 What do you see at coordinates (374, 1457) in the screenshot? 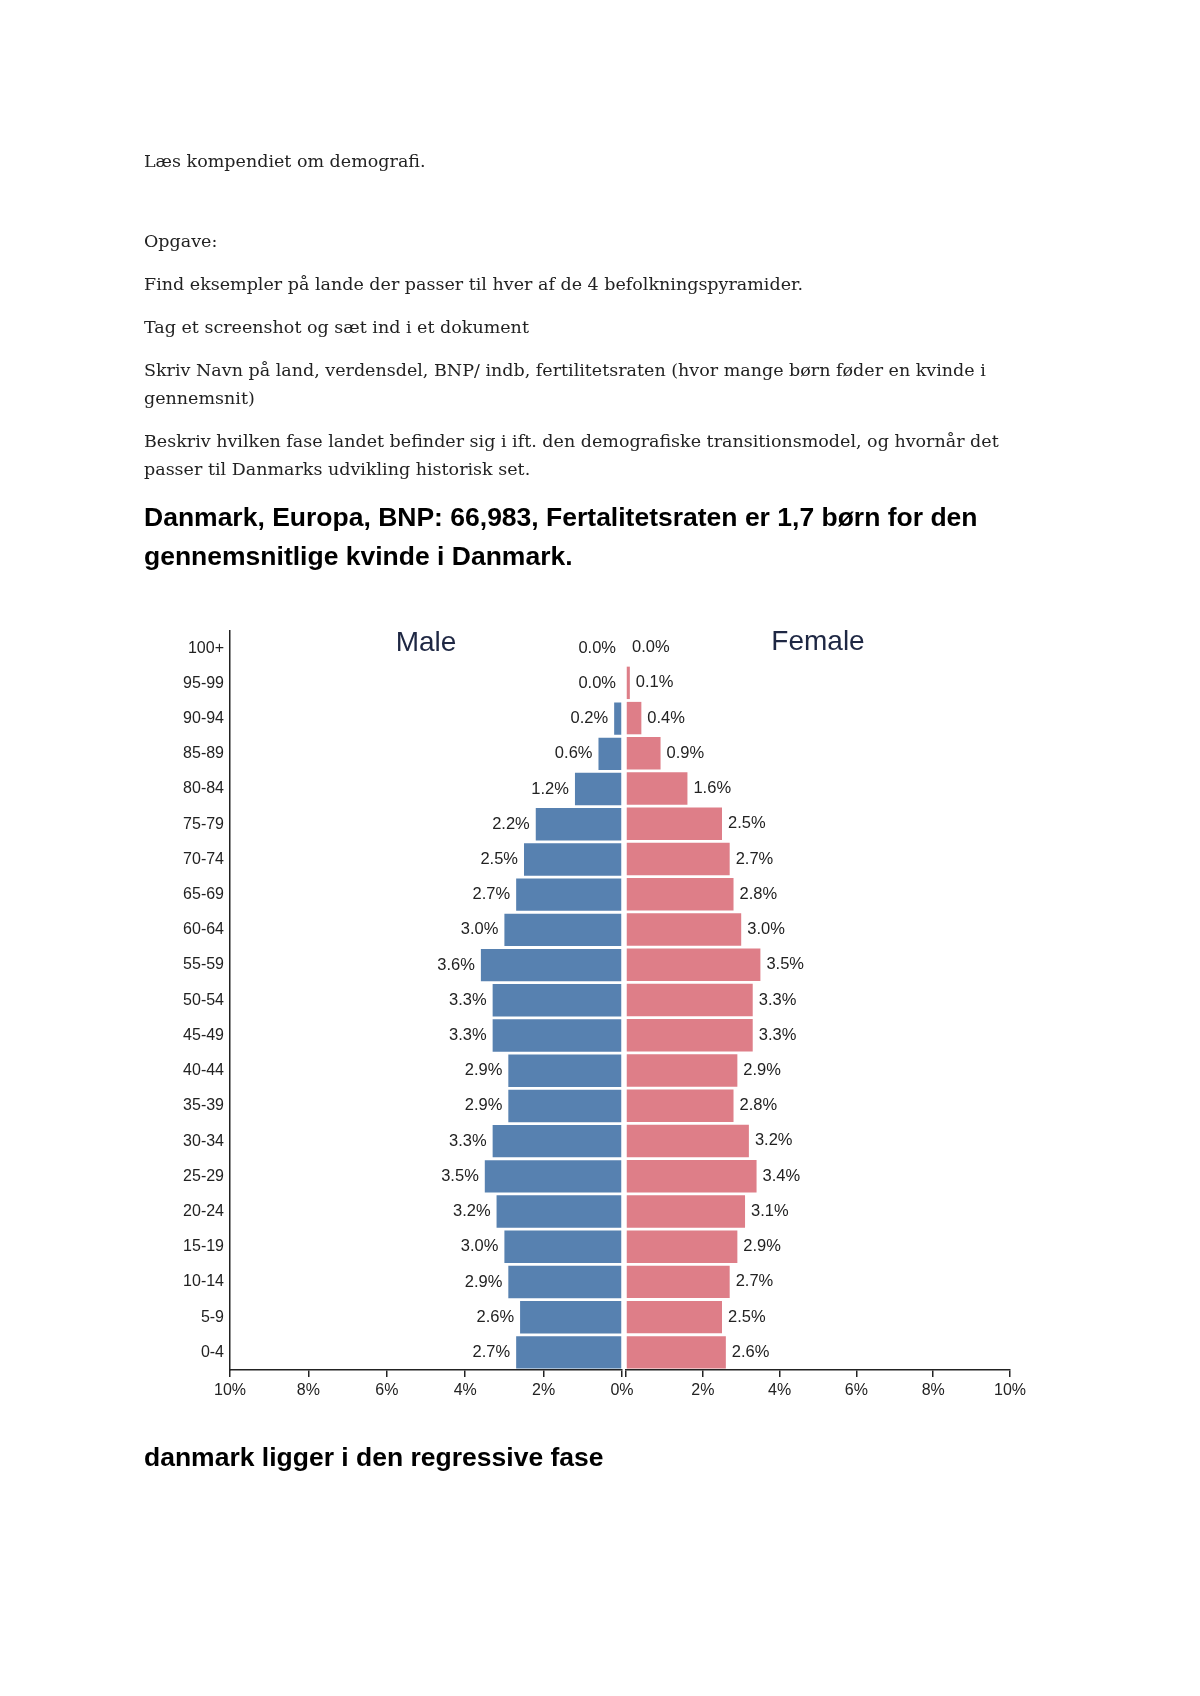
I see `text: danmark ligger i den regressive fase` at bounding box center [374, 1457].